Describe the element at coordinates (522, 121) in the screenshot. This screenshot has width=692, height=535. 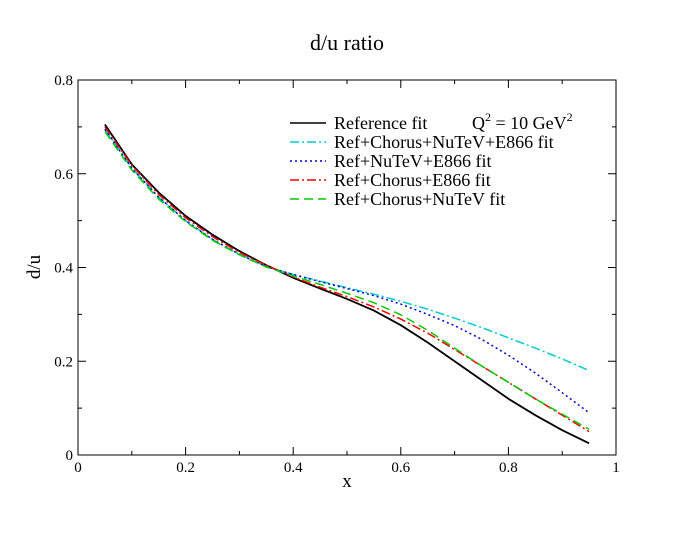
I see `q2-annotation: Q2 = 10 GeV2` at that location.